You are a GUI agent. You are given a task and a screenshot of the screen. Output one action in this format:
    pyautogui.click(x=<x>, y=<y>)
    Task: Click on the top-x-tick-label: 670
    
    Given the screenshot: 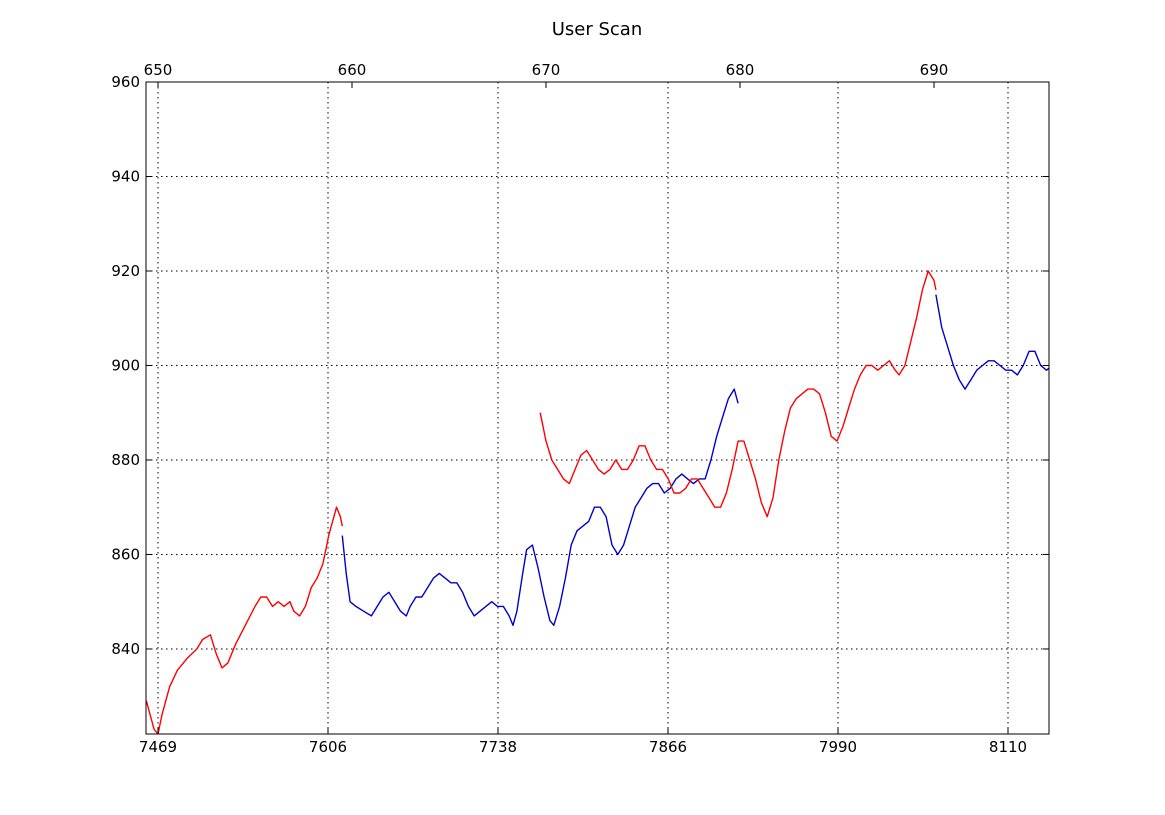 What is the action you would take?
    pyautogui.click(x=546, y=70)
    